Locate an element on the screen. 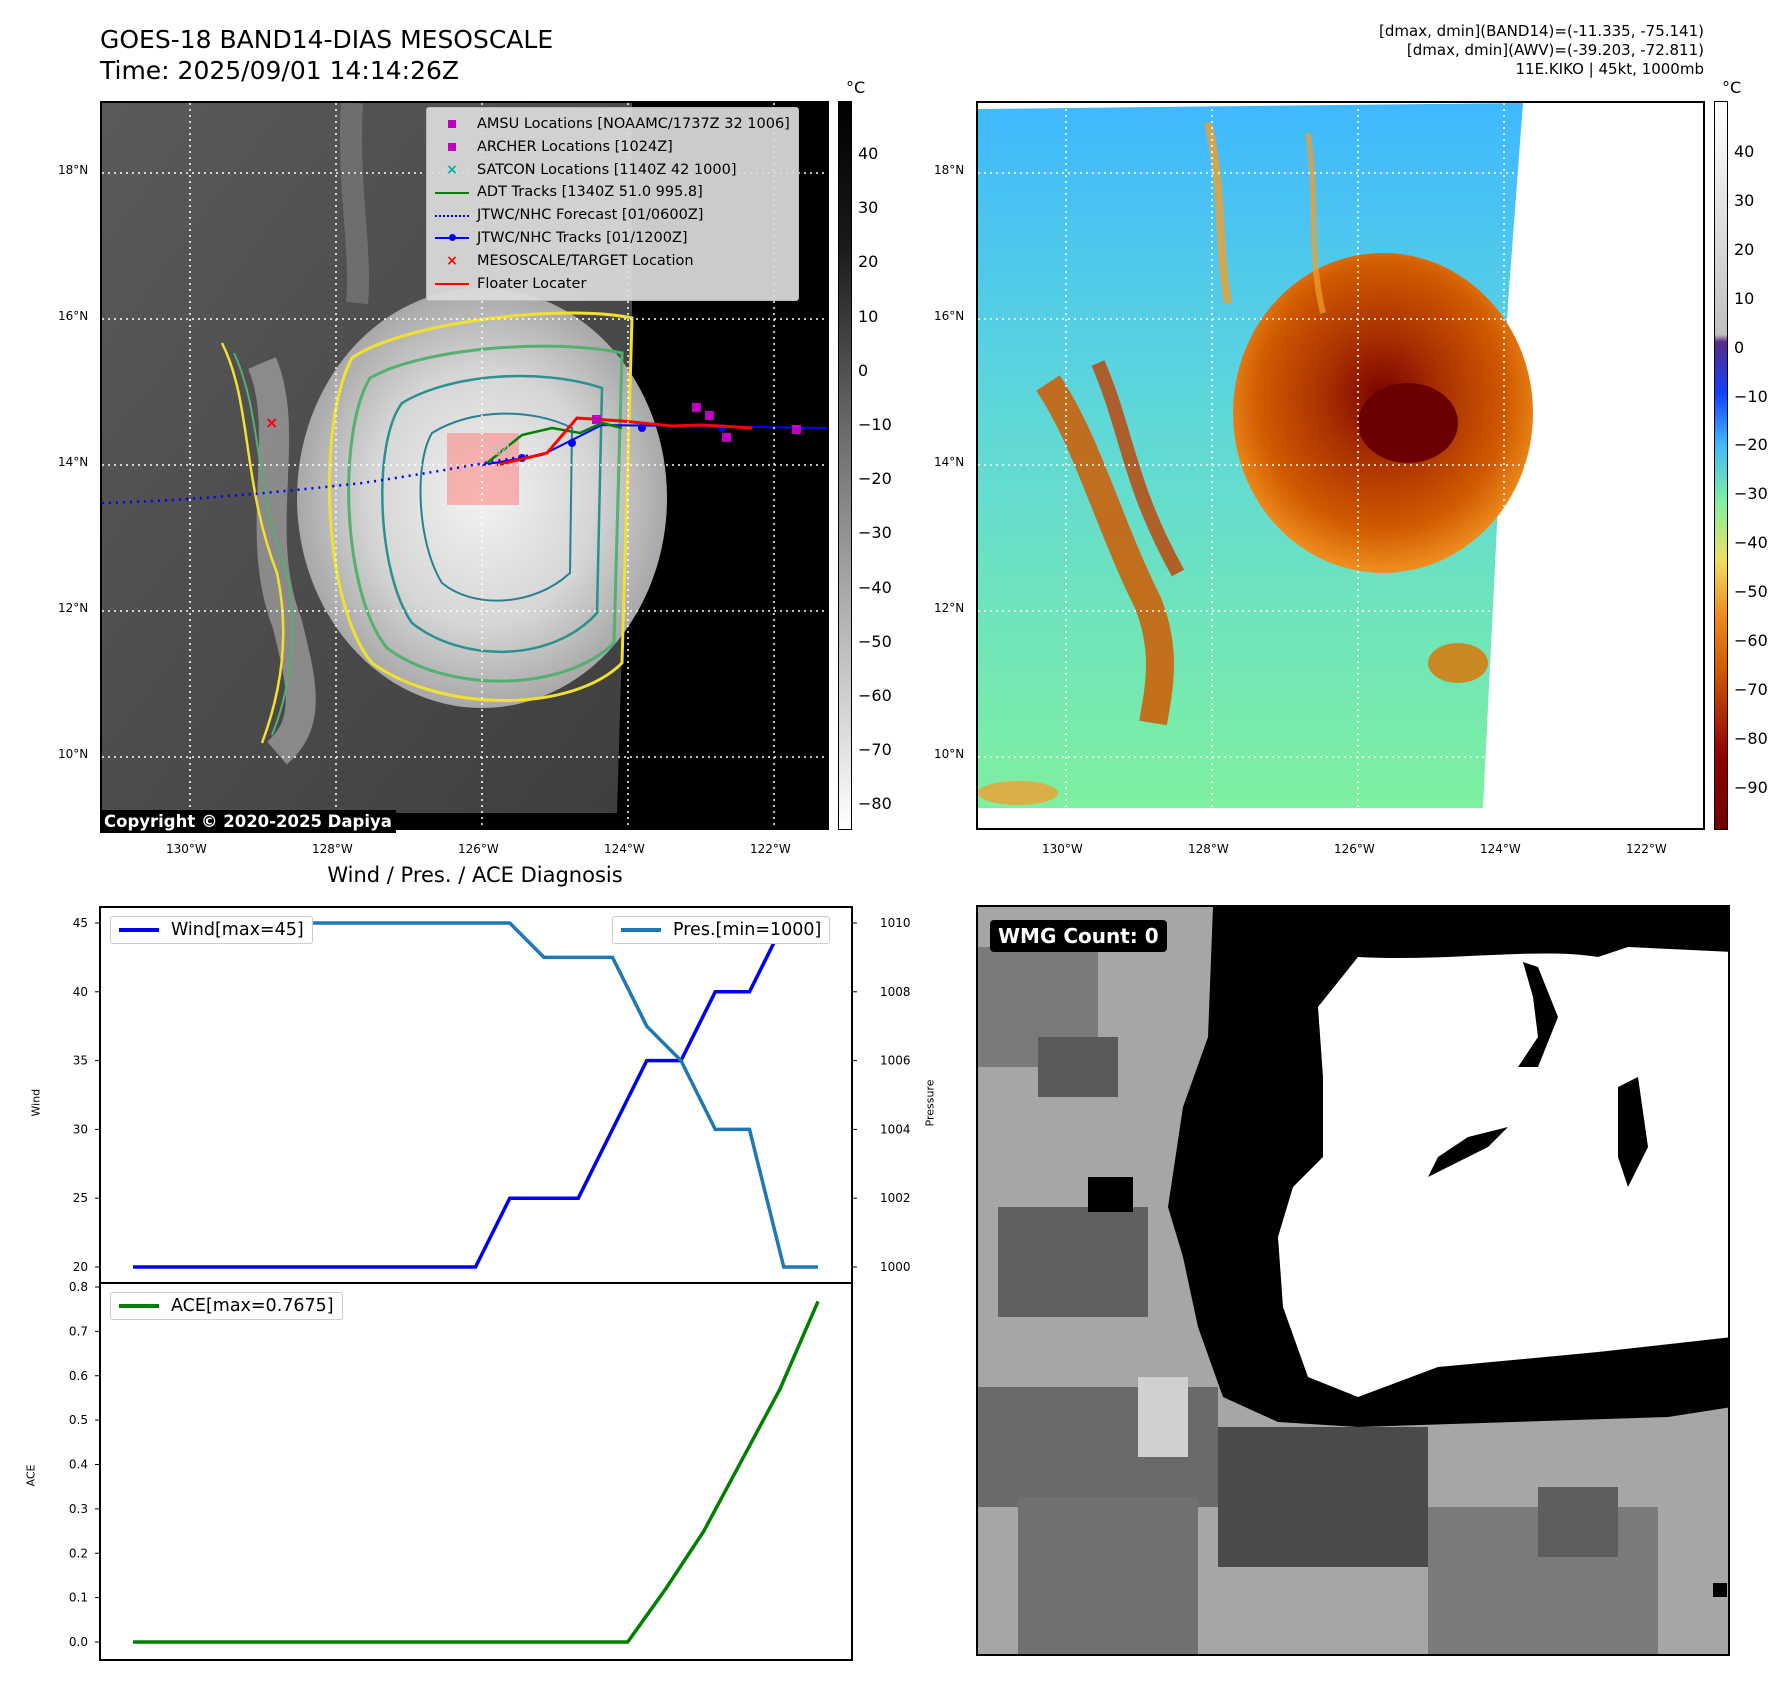  ace-axes is located at coordinates (476, 1471).